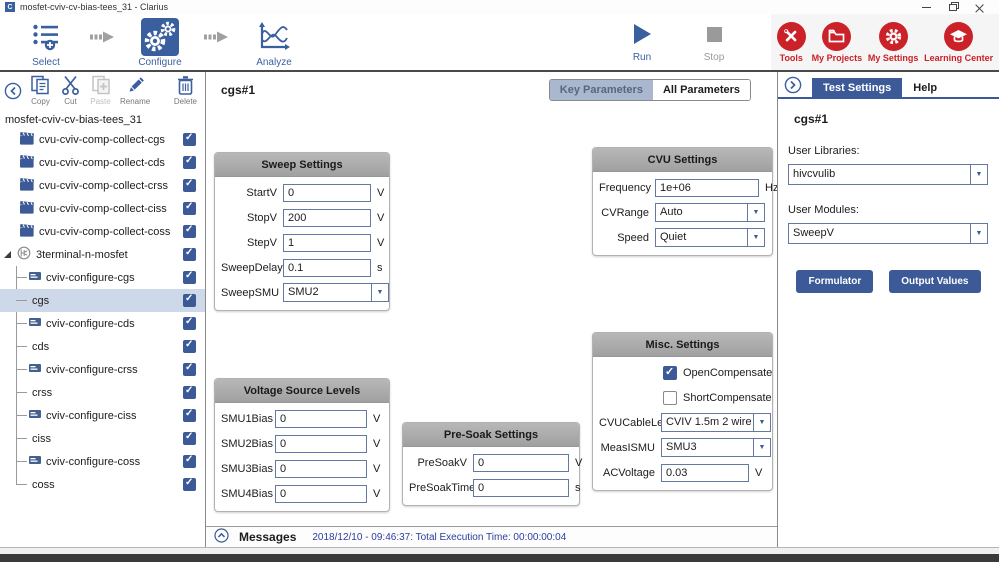 Image resolution: width=999 pixels, height=562 pixels. Describe the element at coordinates (716, 447) in the screenshot. I see `measismu-dropdown: SMU3 ▼` at that location.